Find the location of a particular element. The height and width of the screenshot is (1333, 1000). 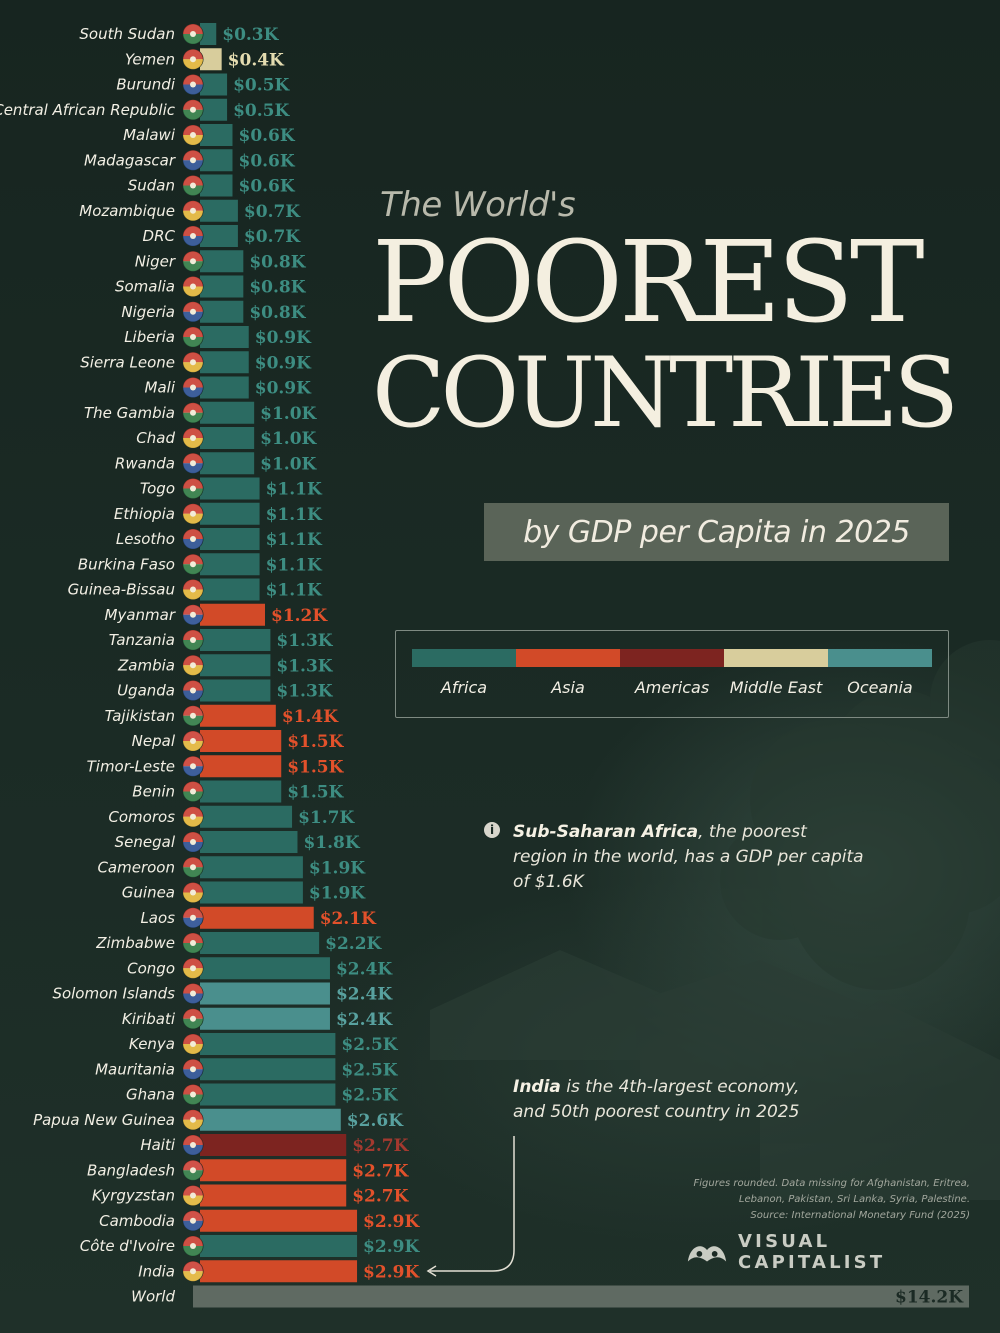

value-label-cameroon: $1.9K is located at coordinates (337, 868).